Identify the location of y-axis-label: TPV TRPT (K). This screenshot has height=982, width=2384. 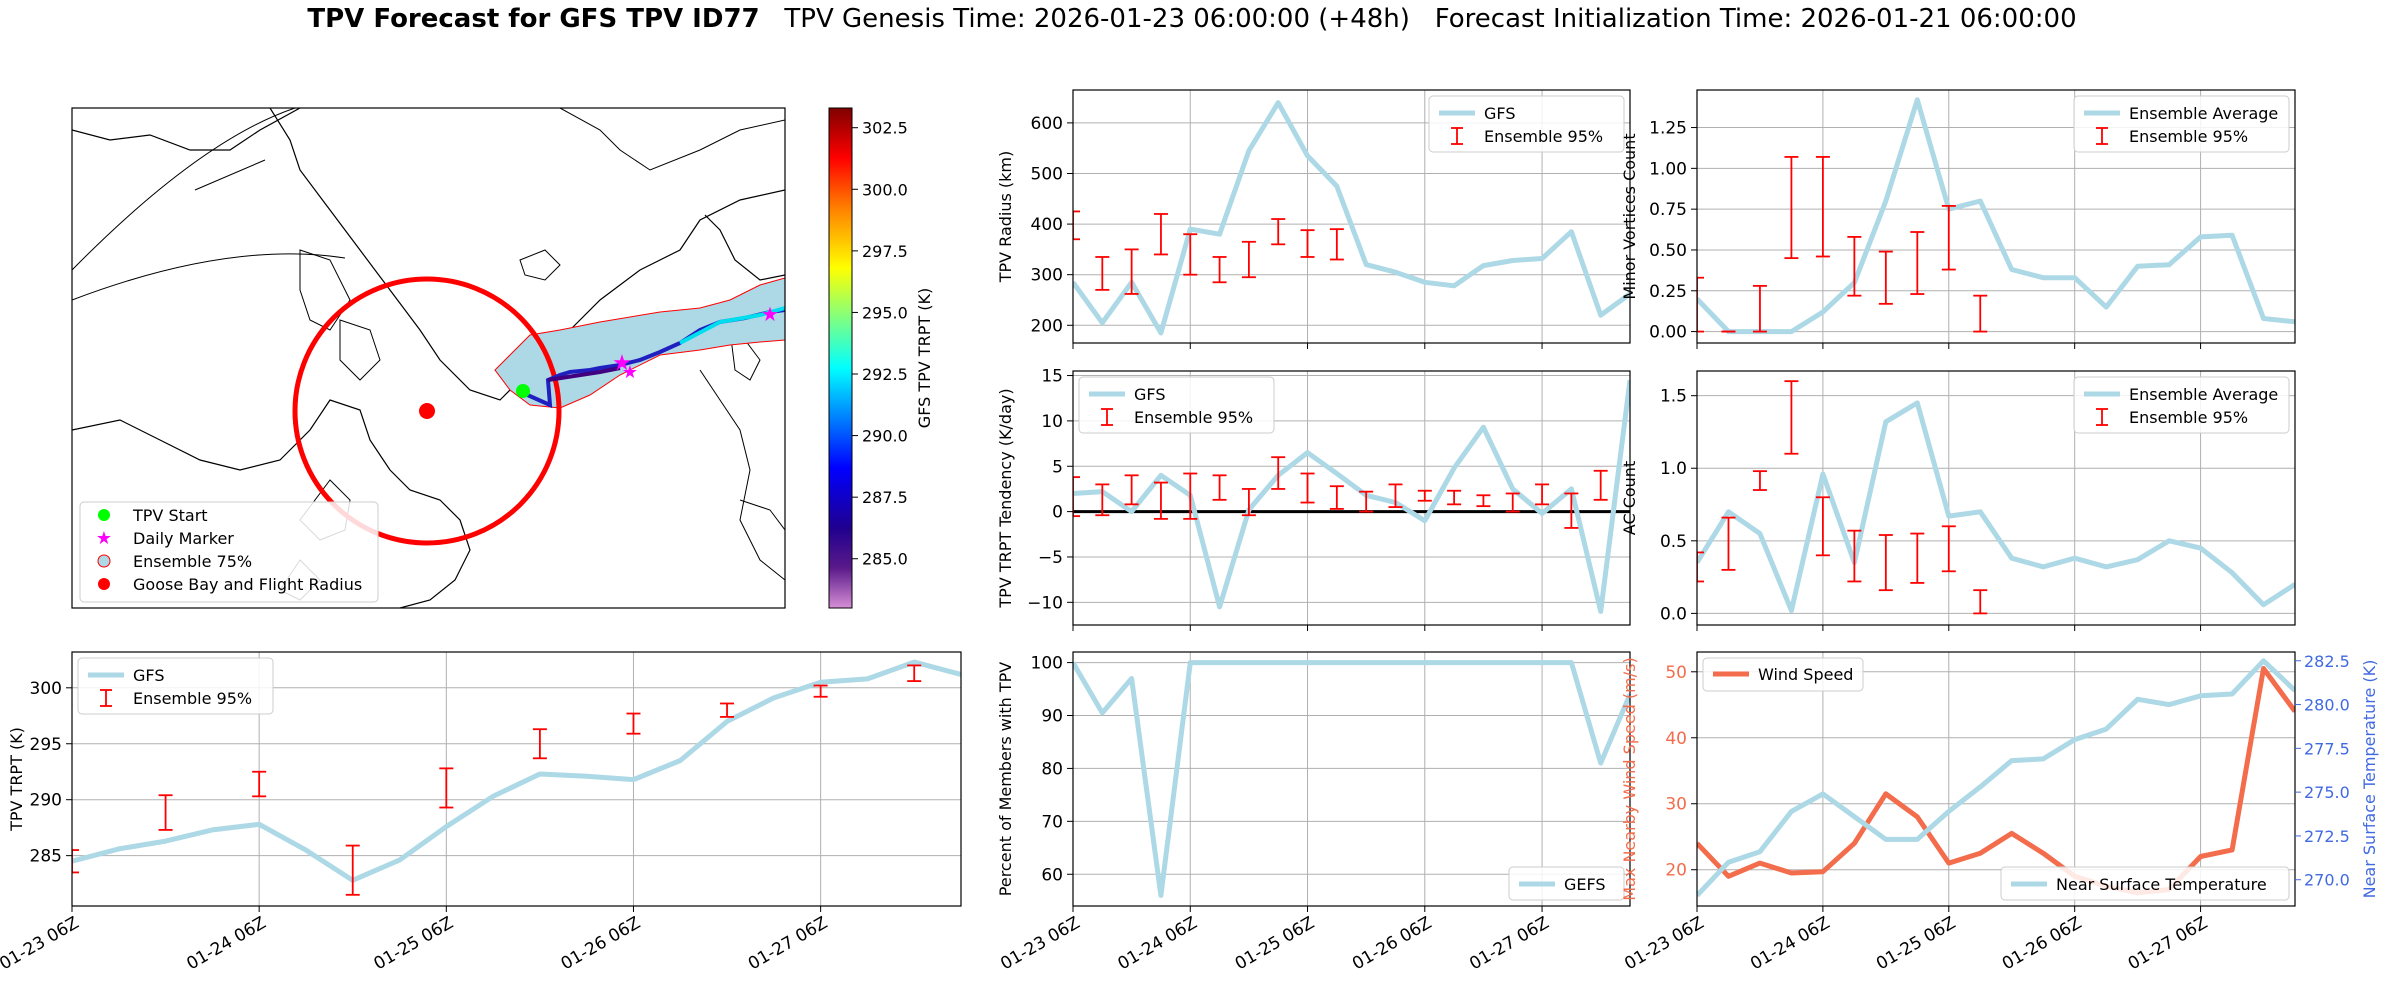
(16, 779).